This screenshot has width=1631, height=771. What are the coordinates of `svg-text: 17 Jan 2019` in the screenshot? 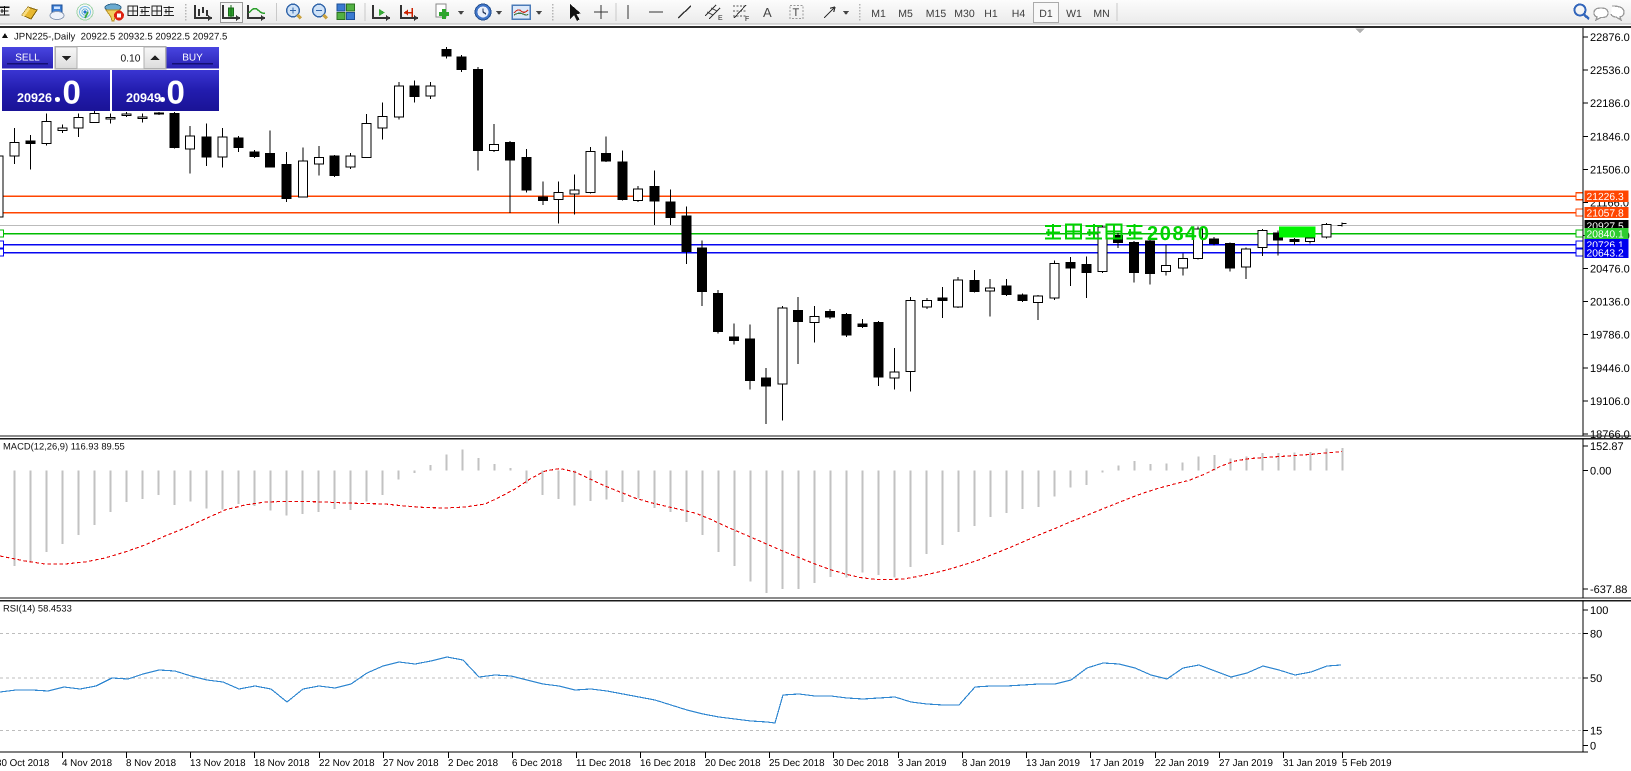 It's located at (1117, 763).